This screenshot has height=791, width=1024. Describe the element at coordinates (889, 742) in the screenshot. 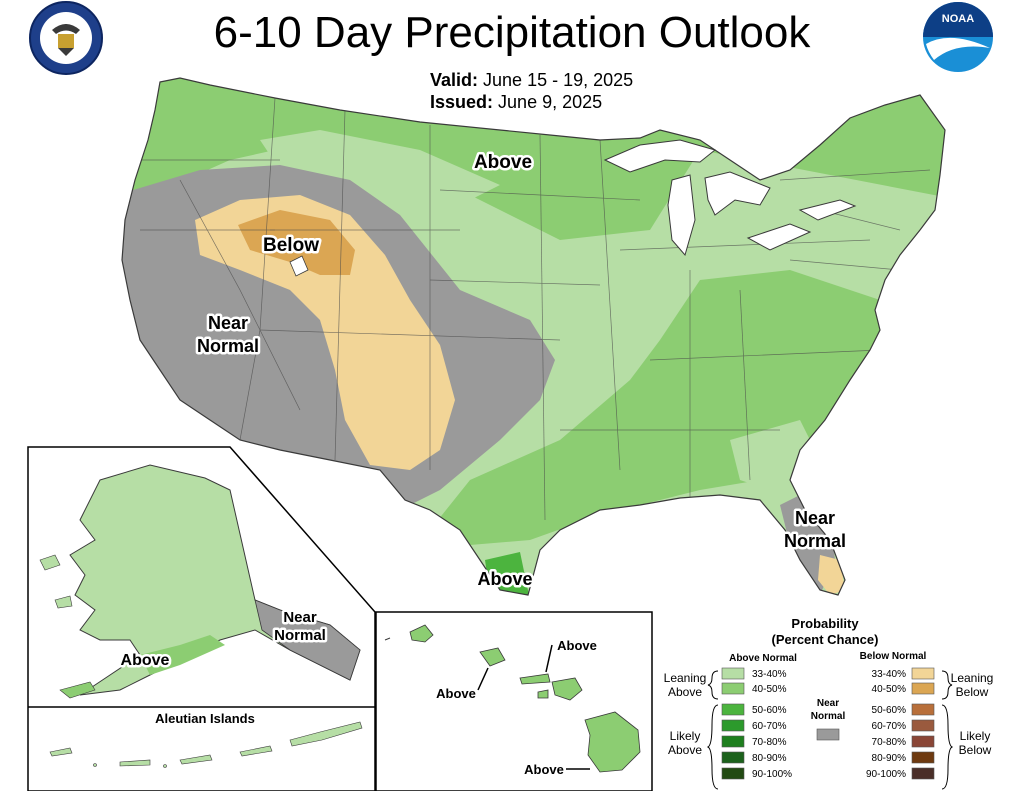

I see `legend-below-label-4: 70-80%` at that location.